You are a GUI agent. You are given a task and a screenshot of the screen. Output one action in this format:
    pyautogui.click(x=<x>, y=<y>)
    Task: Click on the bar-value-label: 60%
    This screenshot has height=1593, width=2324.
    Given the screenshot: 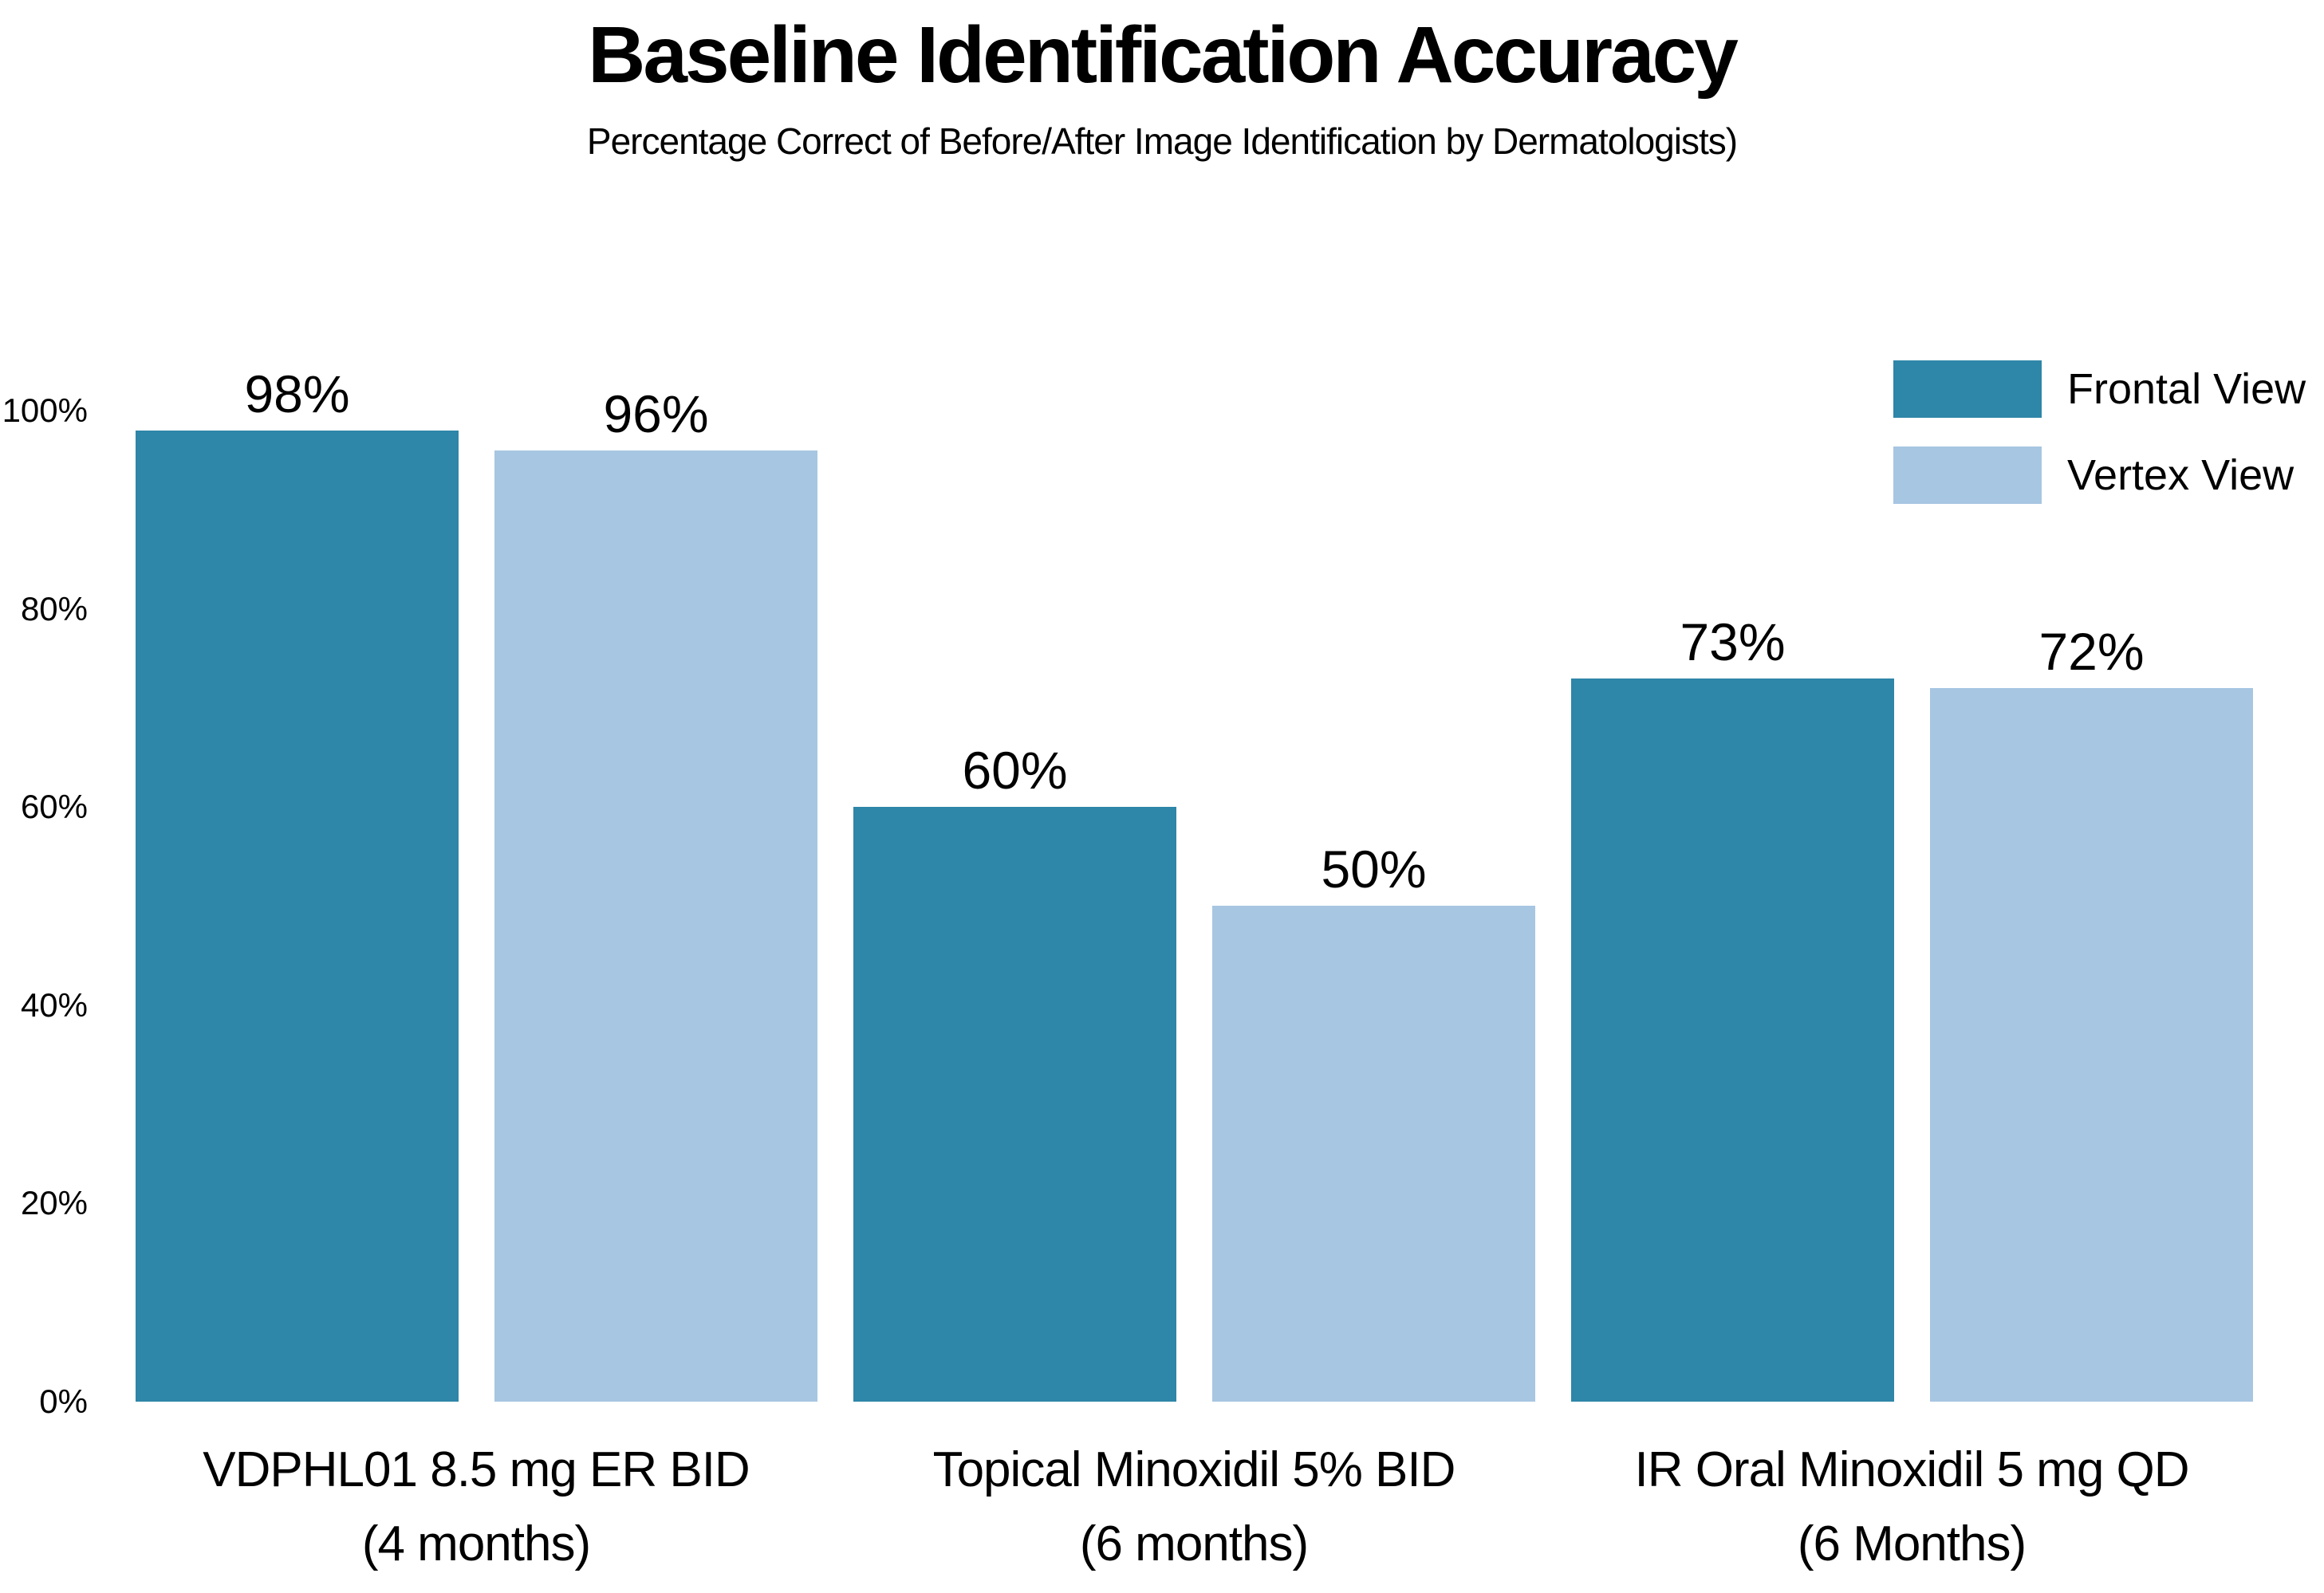 What is the action you would take?
    pyautogui.click(x=1015, y=770)
    